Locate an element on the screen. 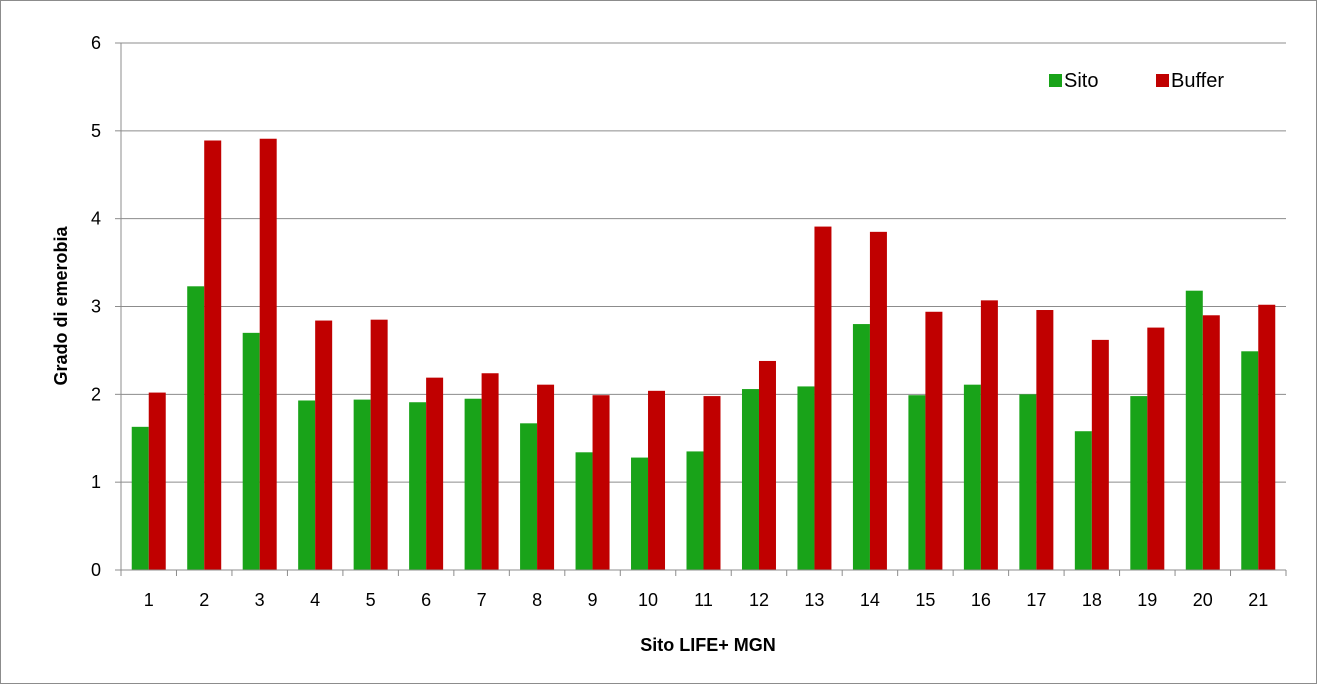 This screenshot has height=688, width=1317. y-axis-title: Grado di emerobia is located at coordinates (61, 305).